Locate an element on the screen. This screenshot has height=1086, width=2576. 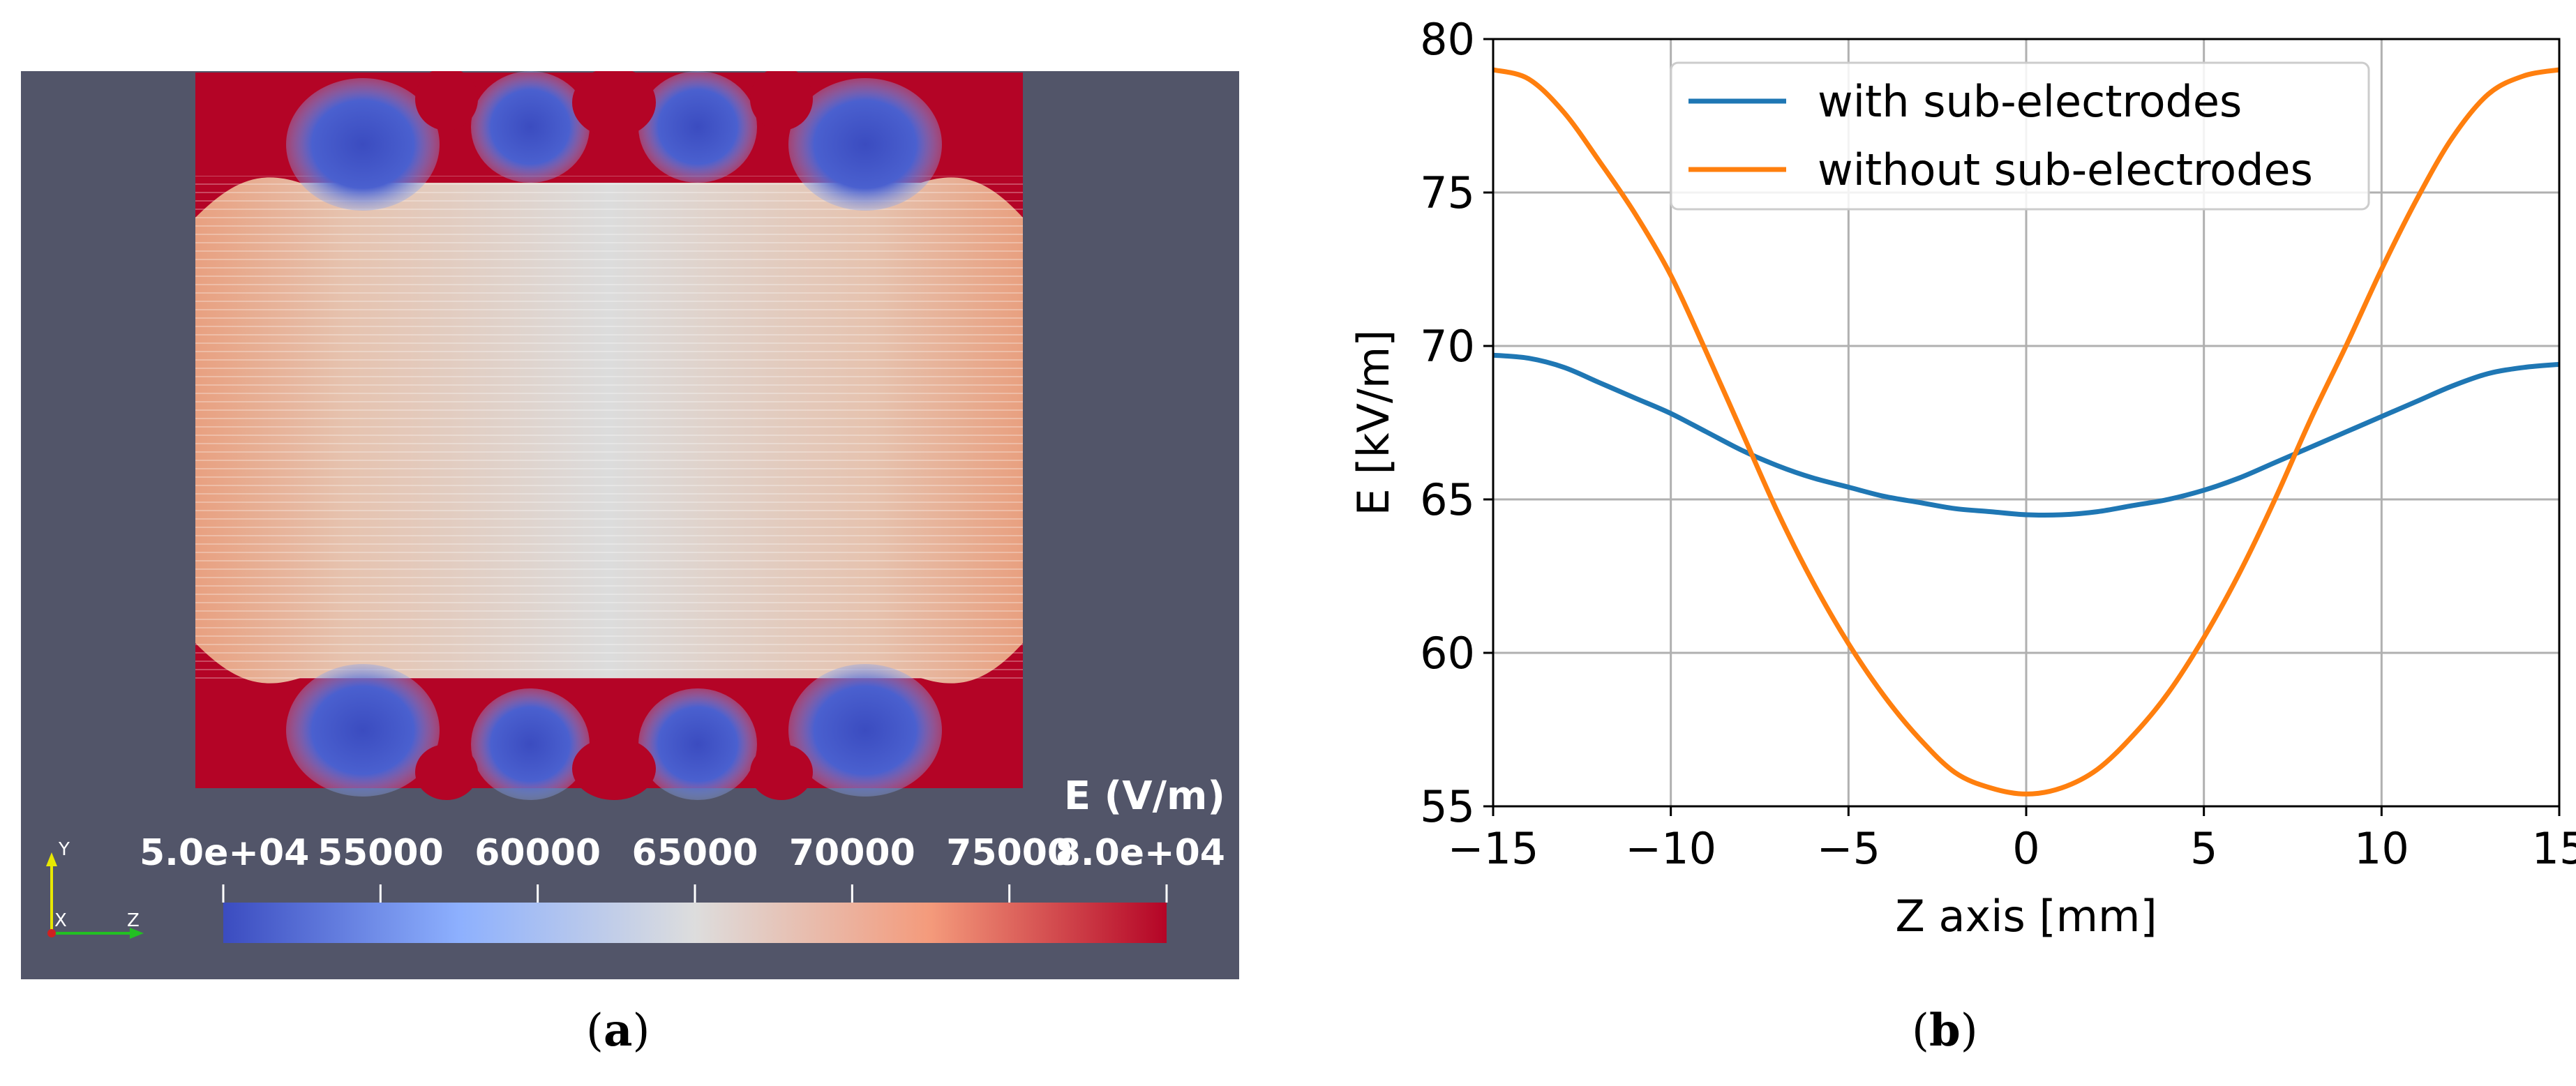
y-axis-label: E [kV/m] is located at coordinates (1373, 423).